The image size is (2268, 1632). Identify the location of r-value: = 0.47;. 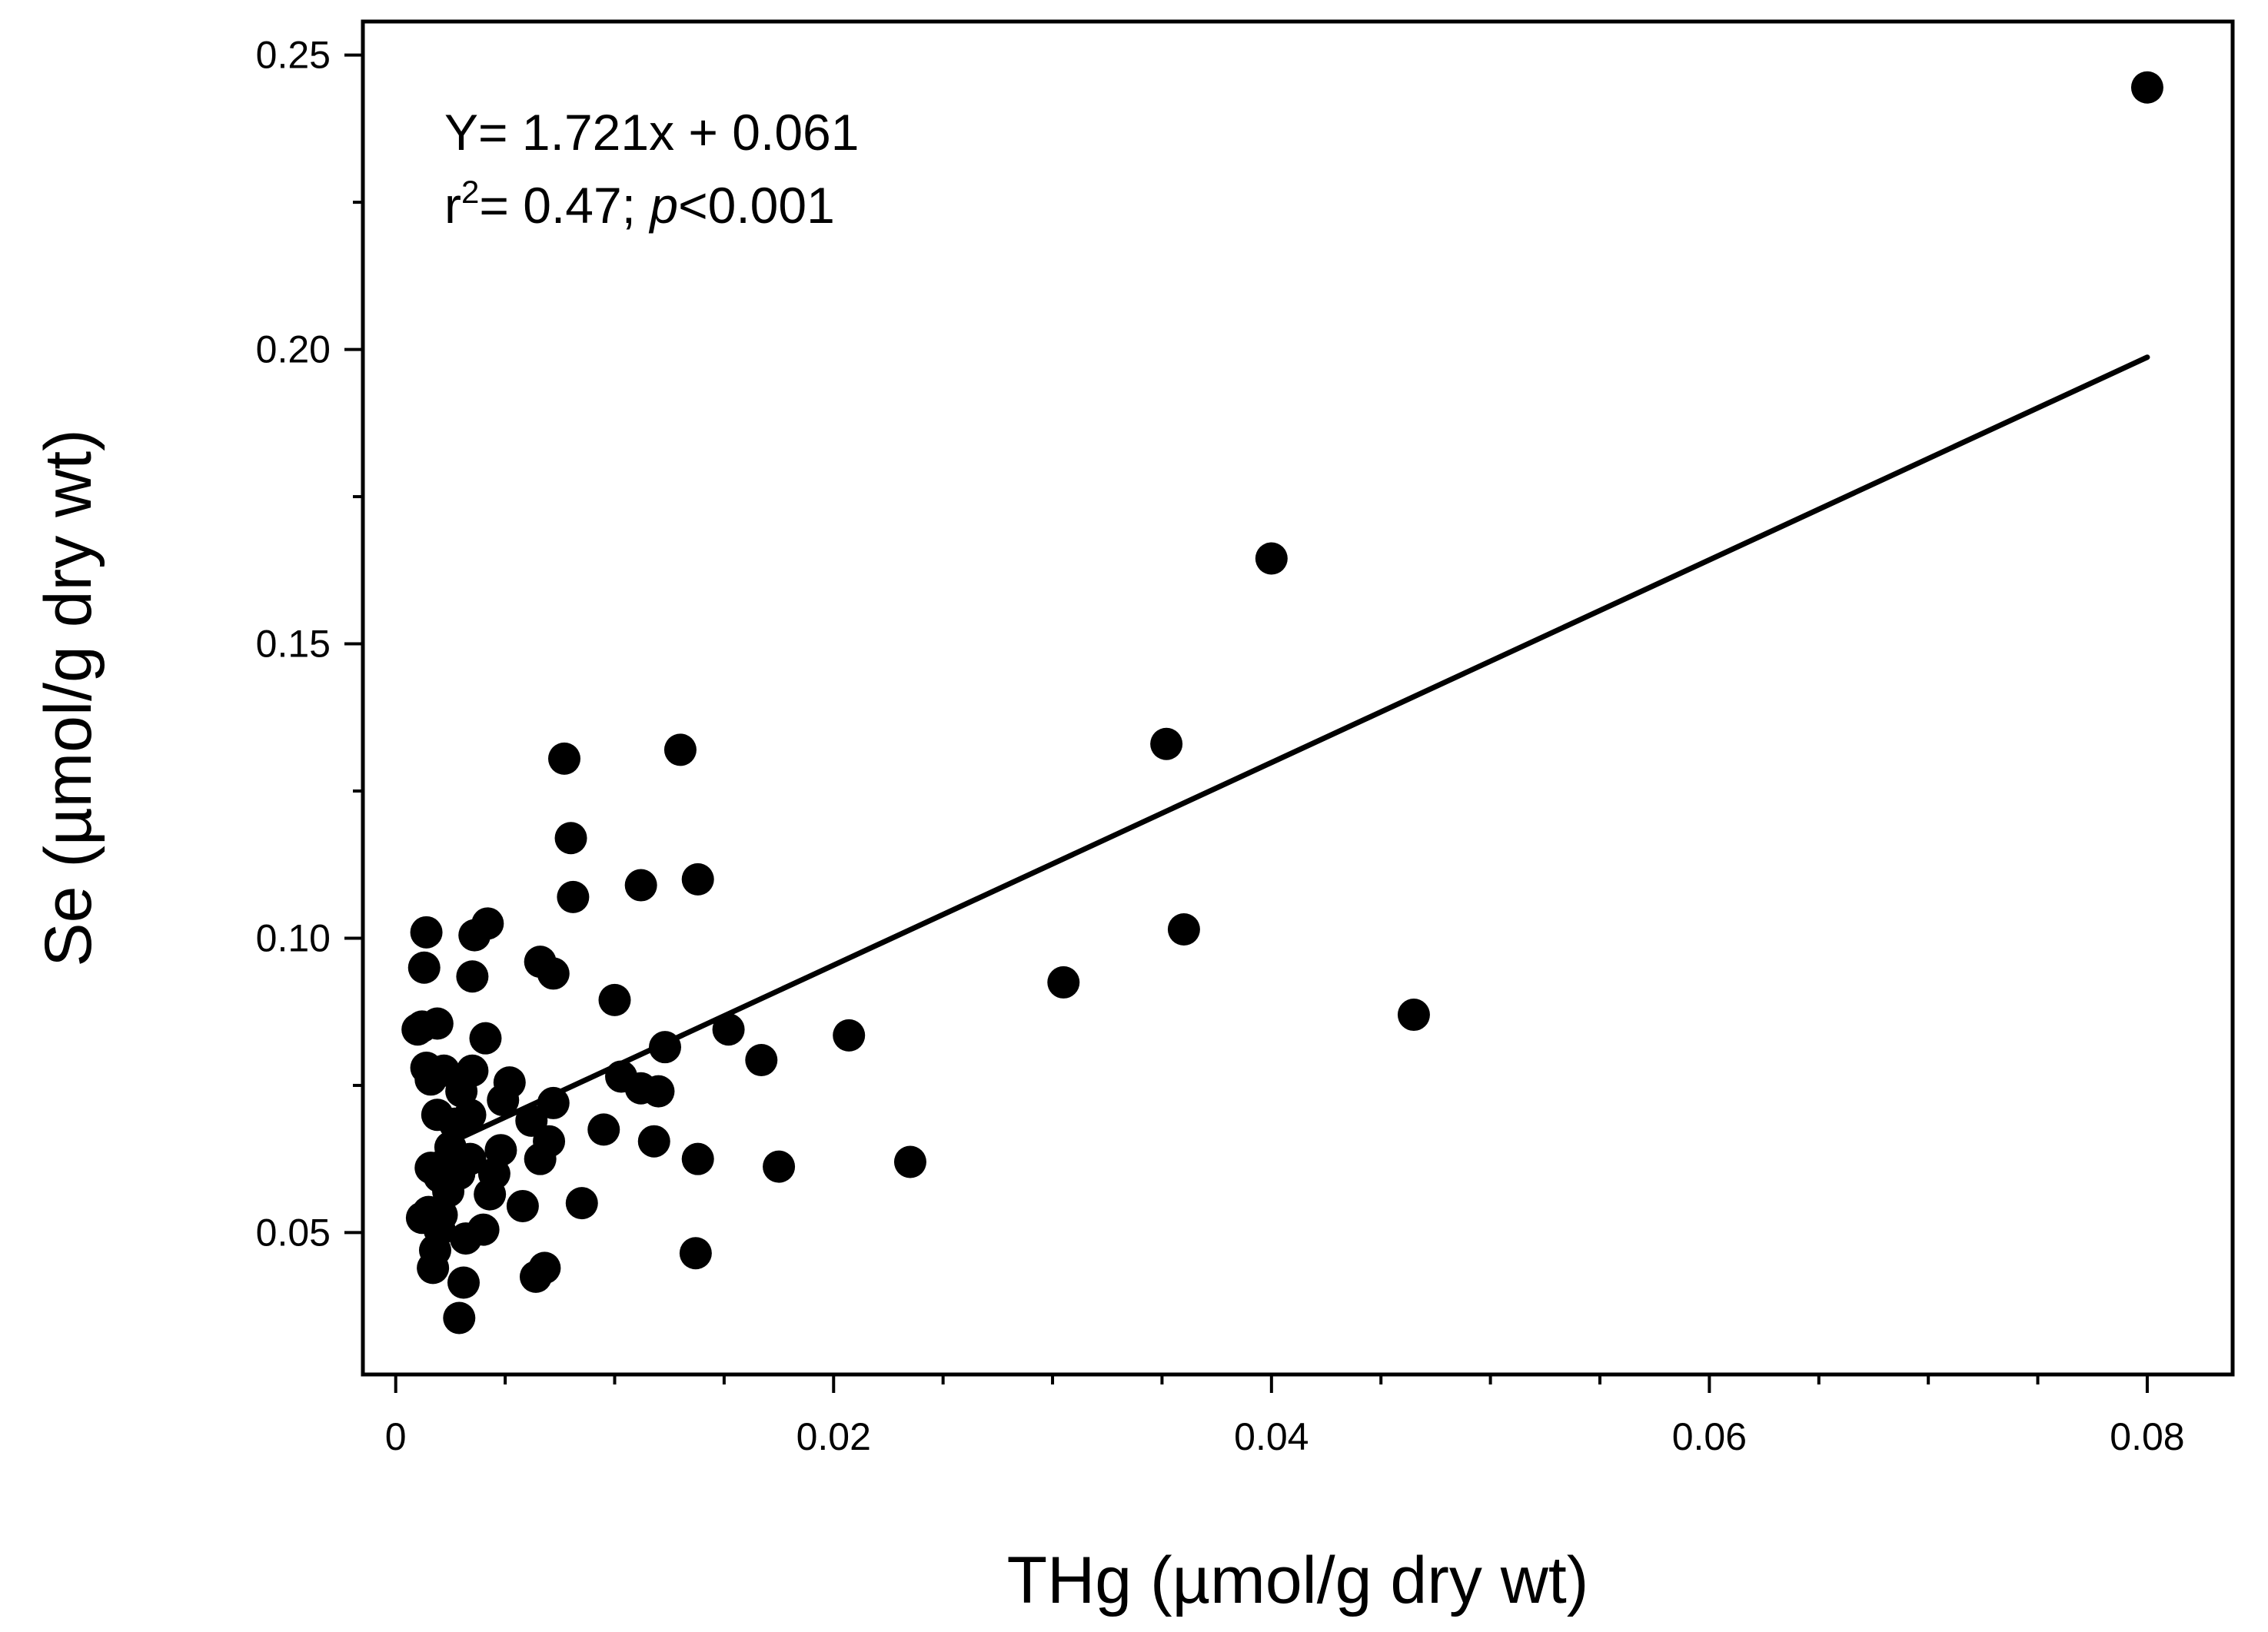
(564, 205).